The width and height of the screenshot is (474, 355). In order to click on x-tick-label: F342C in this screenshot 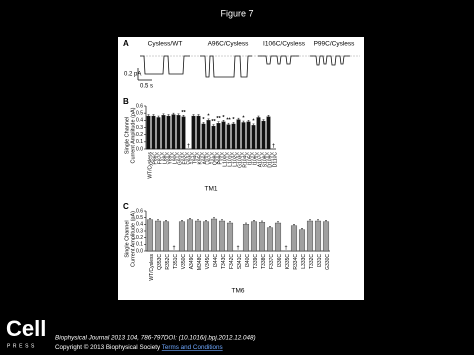, I will do `click(232, 261)`.